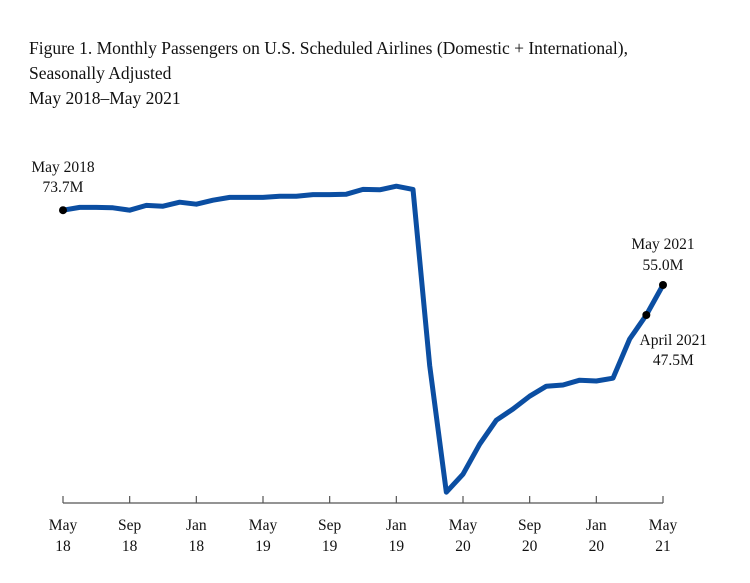 This screenshot has width=750, height=583. I want to click on annotation-value: 47.5M, so click(673, 360).